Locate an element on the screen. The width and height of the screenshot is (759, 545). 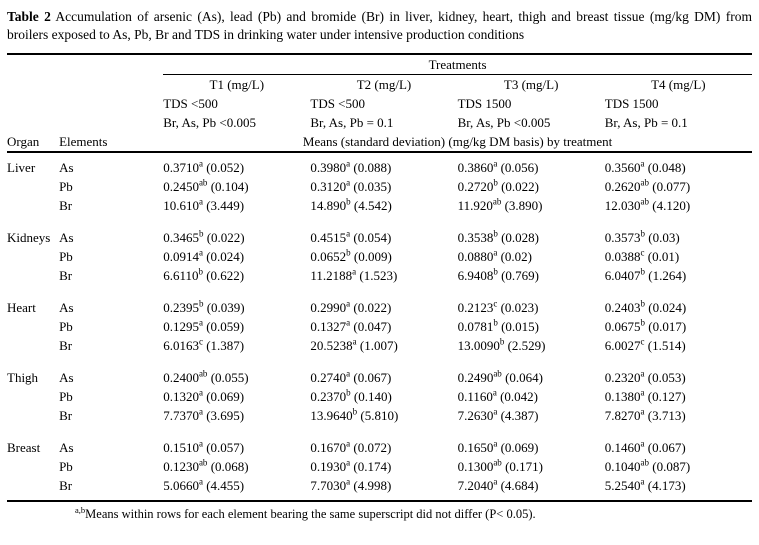
organ-cell: Kidneys is located at coordinates (29, 237).